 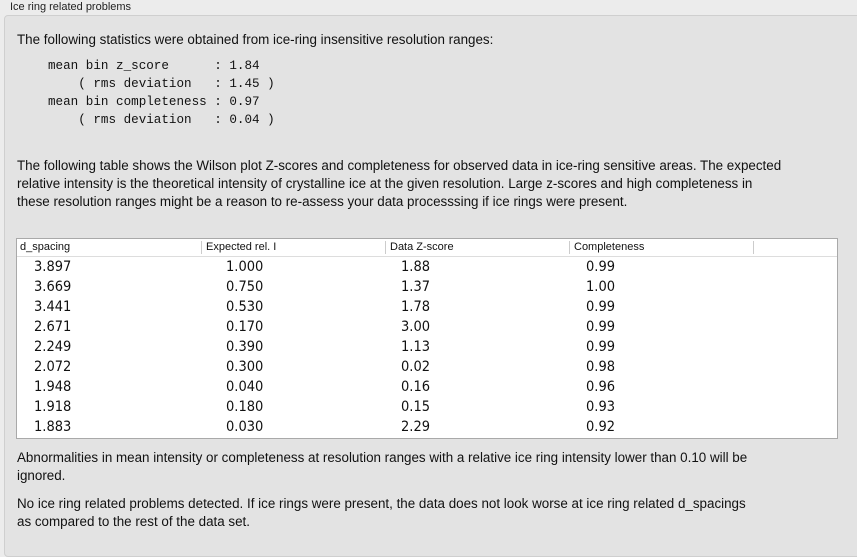 What do you see at coordinates (416, 427) in the screenshot?
I see `table-cell: 2.29` at bounding box center [416, 427].